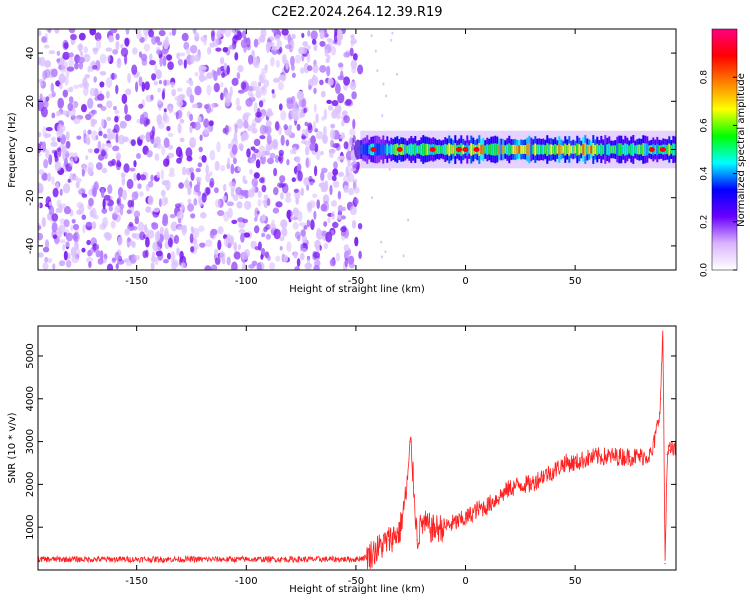  I want to click on x-tick-label: 0, so click(465, 581).